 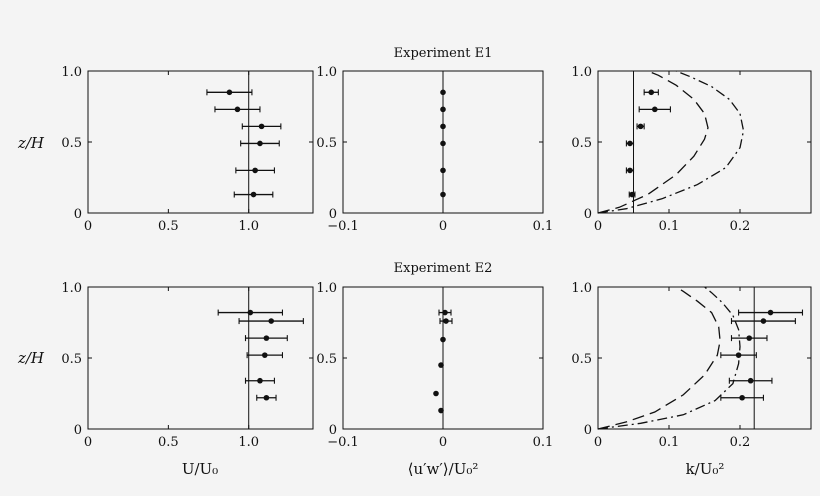 What do you see at coordinates (443, 53) in the screenshot?
I see `row-title-e1: Experiment E1` at bounding box center [443, 53].